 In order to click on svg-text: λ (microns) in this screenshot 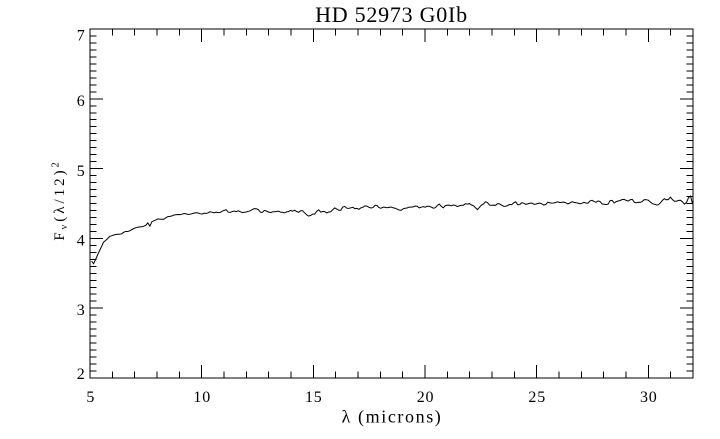, I will do `click(392, 416)`.